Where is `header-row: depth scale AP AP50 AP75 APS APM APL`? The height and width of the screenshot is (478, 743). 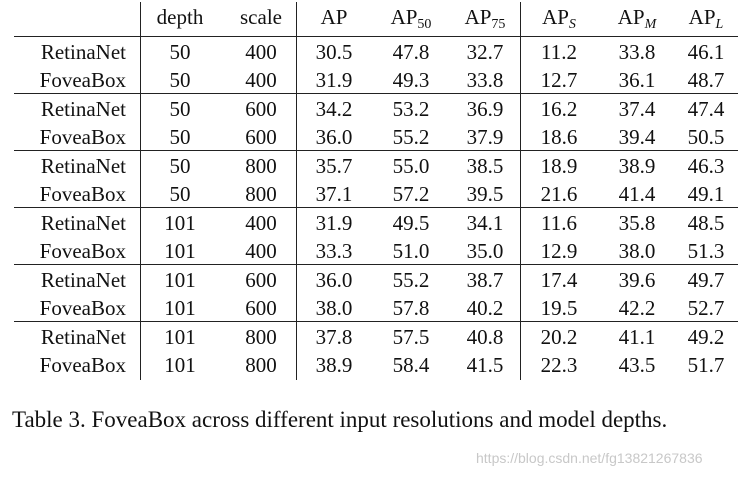 header-row: depth scale AP AP50 AP75 APS APM APL is located at coordinates (371, 17).